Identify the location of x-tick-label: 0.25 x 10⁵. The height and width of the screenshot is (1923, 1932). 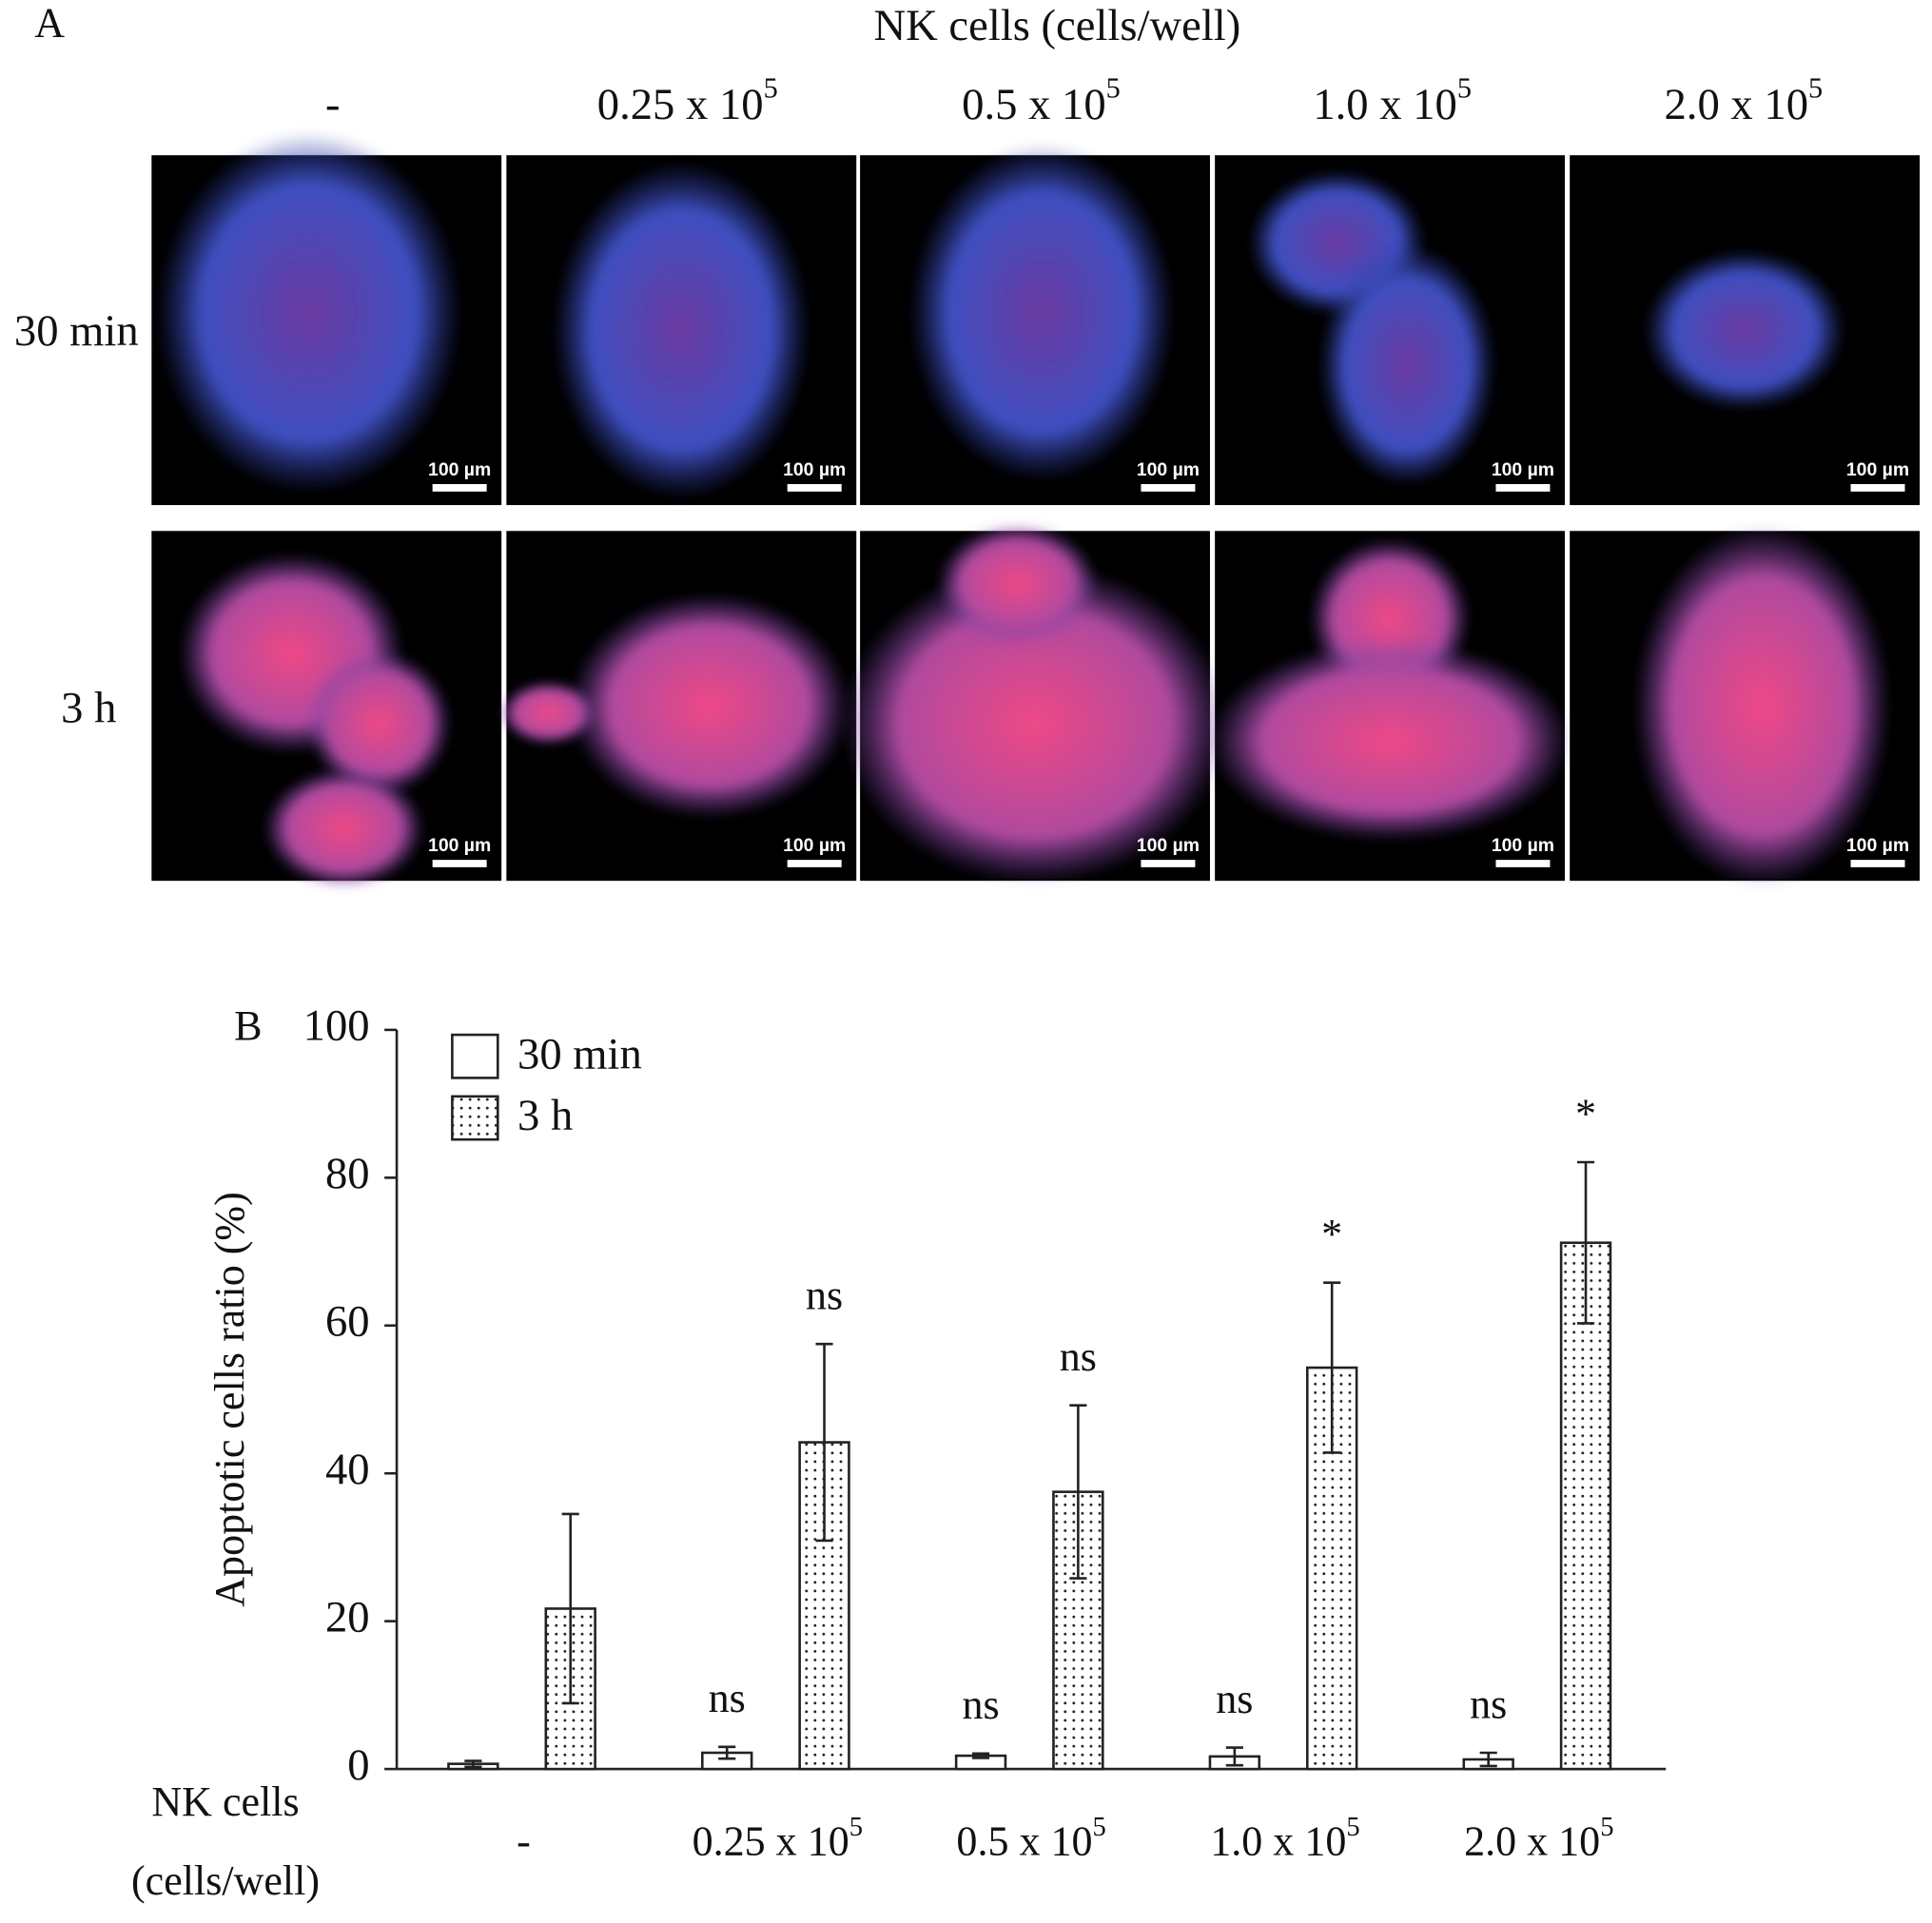
(778, 1837).